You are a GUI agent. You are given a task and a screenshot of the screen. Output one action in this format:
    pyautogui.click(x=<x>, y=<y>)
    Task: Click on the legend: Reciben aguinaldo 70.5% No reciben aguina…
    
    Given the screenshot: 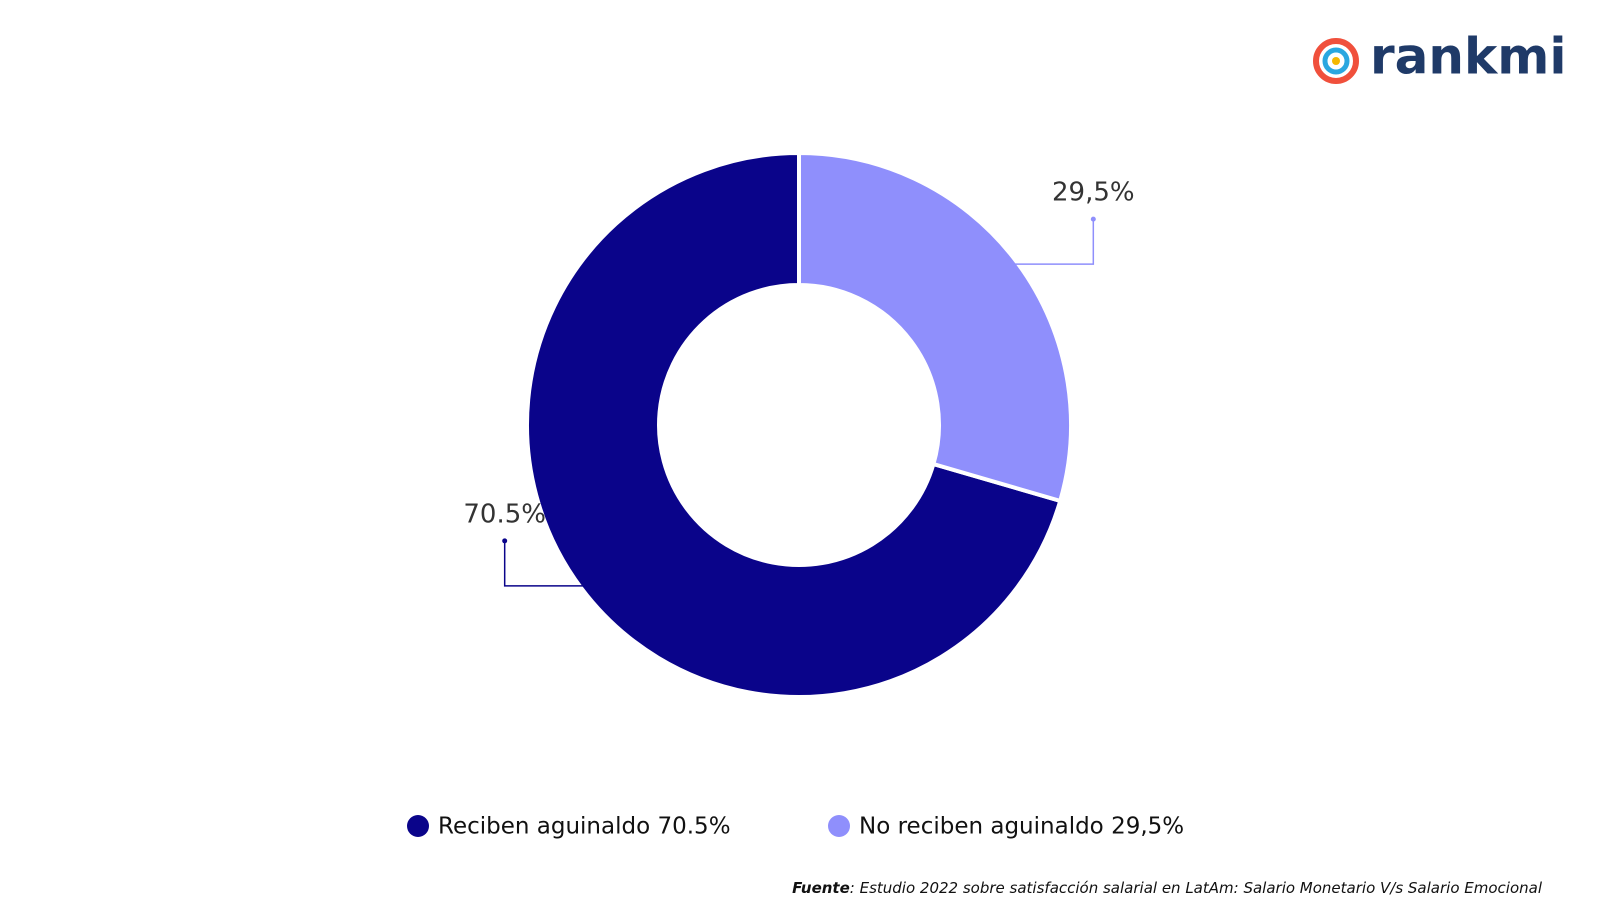 What is the action you would take?
    pyautogui.click(x=795, y=827)
    